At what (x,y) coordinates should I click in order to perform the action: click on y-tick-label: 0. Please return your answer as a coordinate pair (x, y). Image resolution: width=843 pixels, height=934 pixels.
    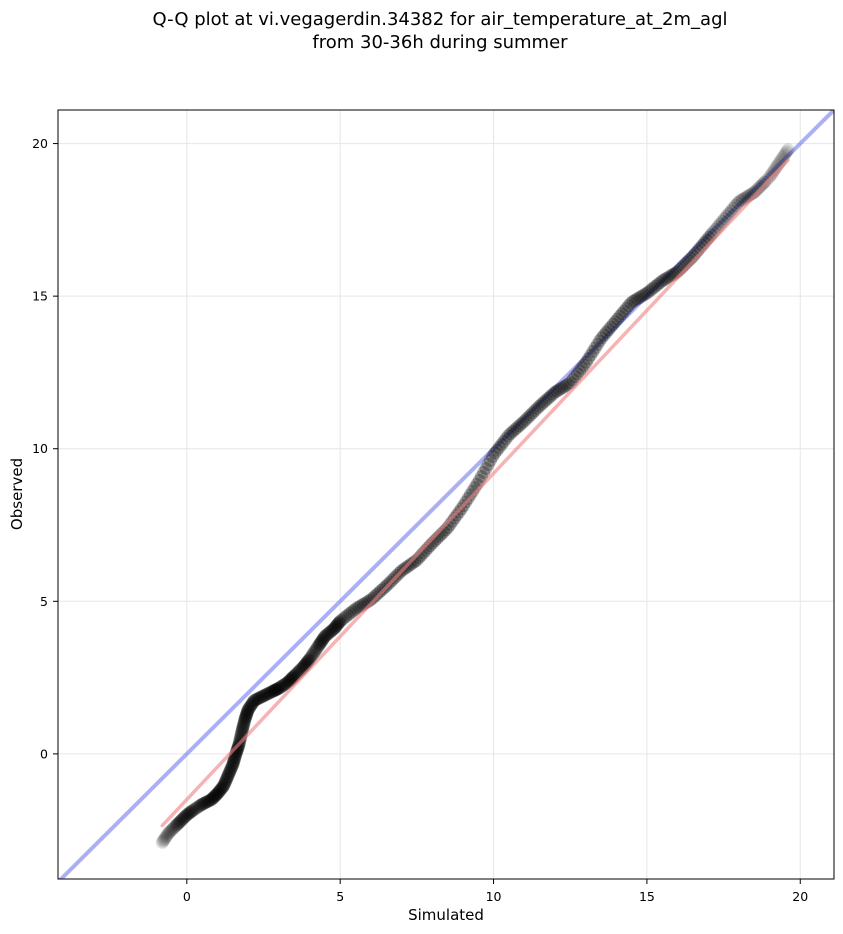
    Looking at the image, I should click on (44, 753).